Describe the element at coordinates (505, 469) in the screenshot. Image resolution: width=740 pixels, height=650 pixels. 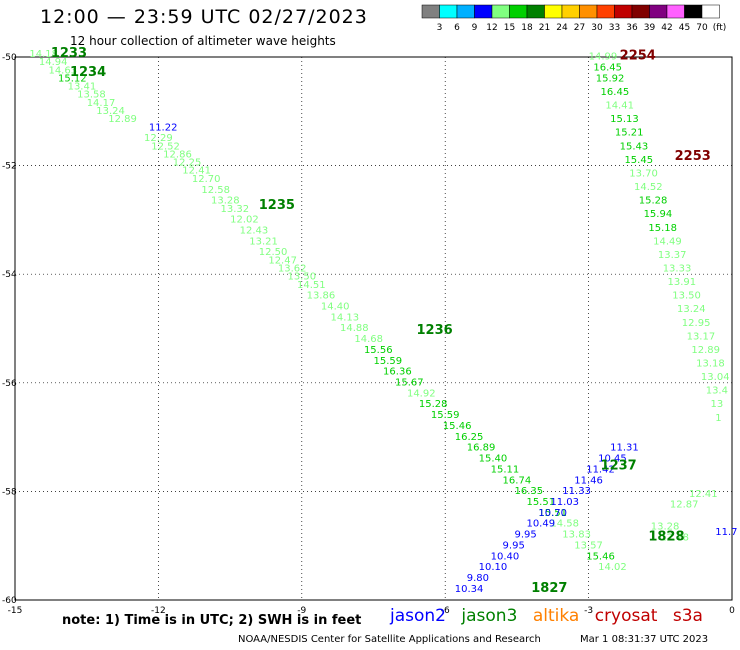
I see `data-point-jason3: 15.11` at that location.